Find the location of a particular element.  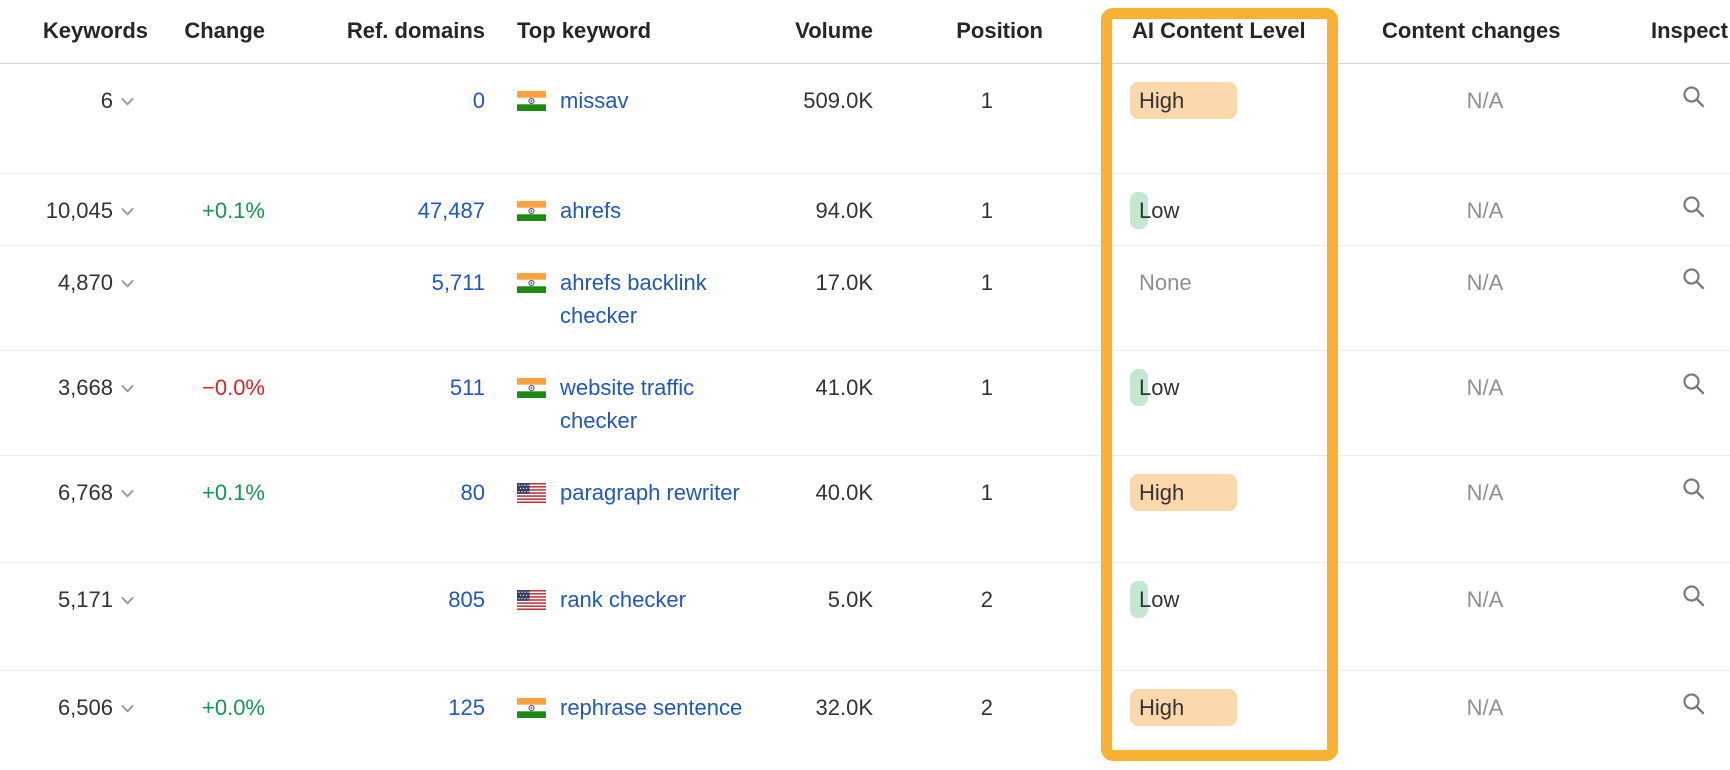

top-keyword-link: rank checker is located at coordinates (623, 599).